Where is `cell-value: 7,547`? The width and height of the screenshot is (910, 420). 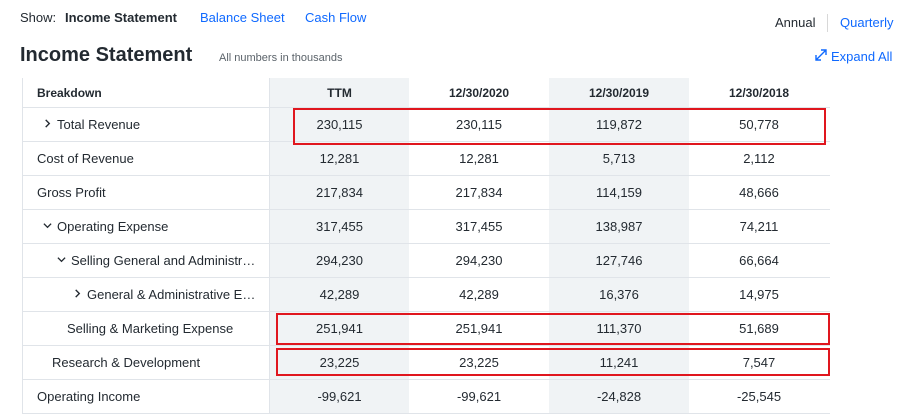
cell-value: 7,547 is located at coordinates (759, 362).